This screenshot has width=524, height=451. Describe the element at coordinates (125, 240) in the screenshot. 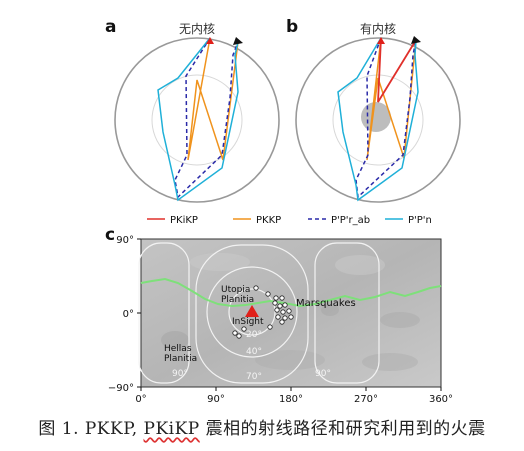

I see `y-tick-label-90n: 90°` at that location.